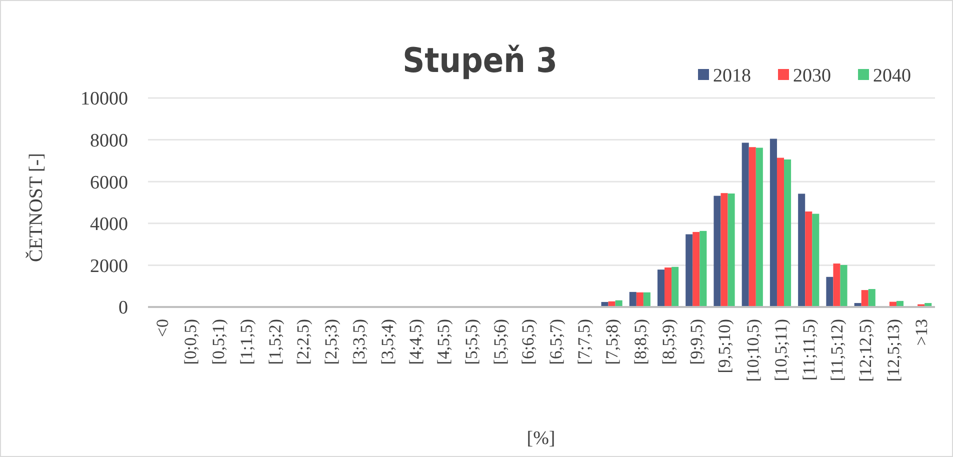 The image size is (953, 457). What do you see at coordinates (696, 342) in the screenshot?
I see `x-tick-label: [9;9,5)` at bounding box center [696, 342].